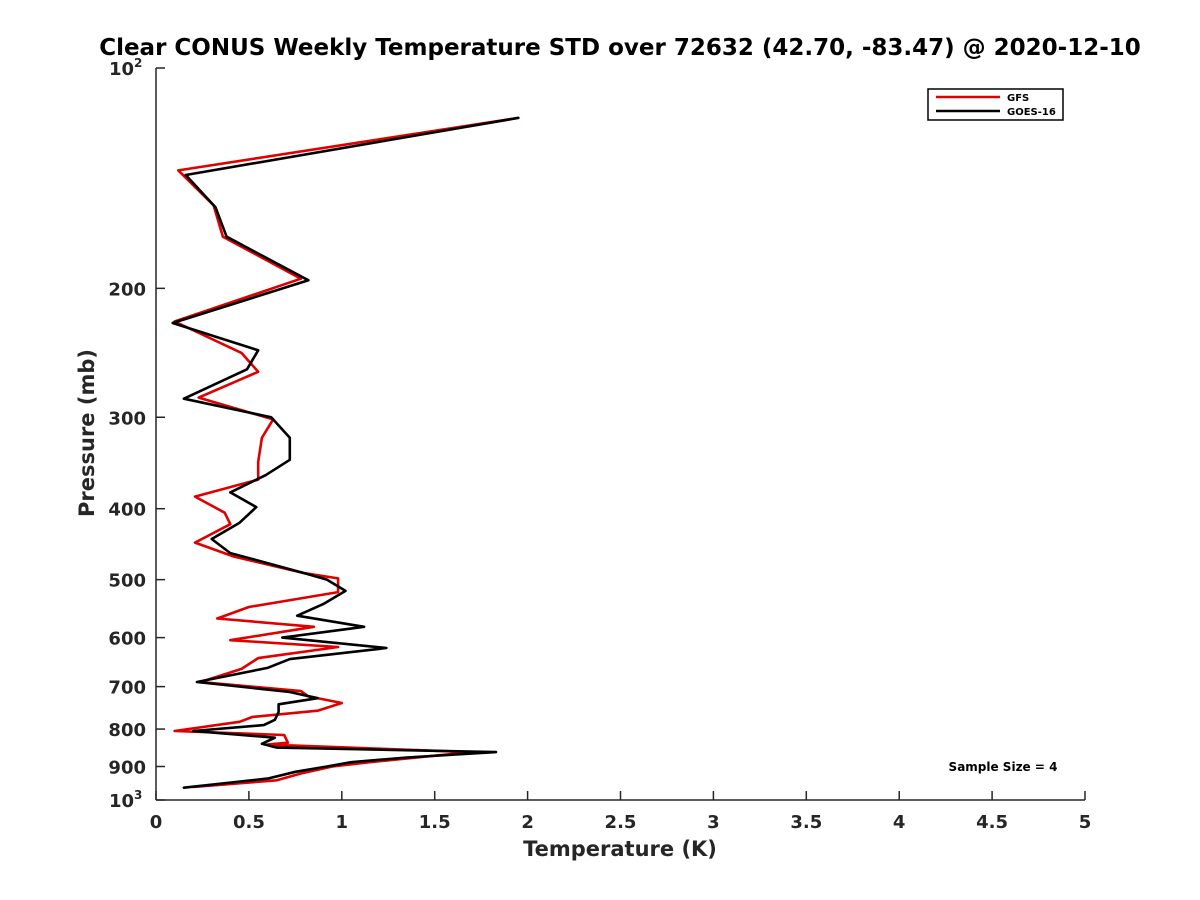  Describe the element at coordinates (1031, 112) in the screenshot. I see `legend-label-goes16: GOES-16` at that location.